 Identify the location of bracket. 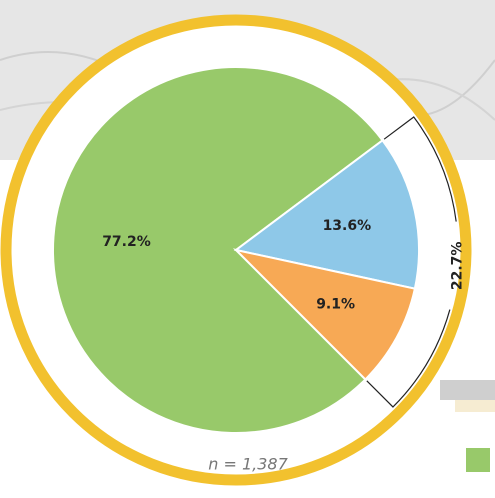
(411, 262).